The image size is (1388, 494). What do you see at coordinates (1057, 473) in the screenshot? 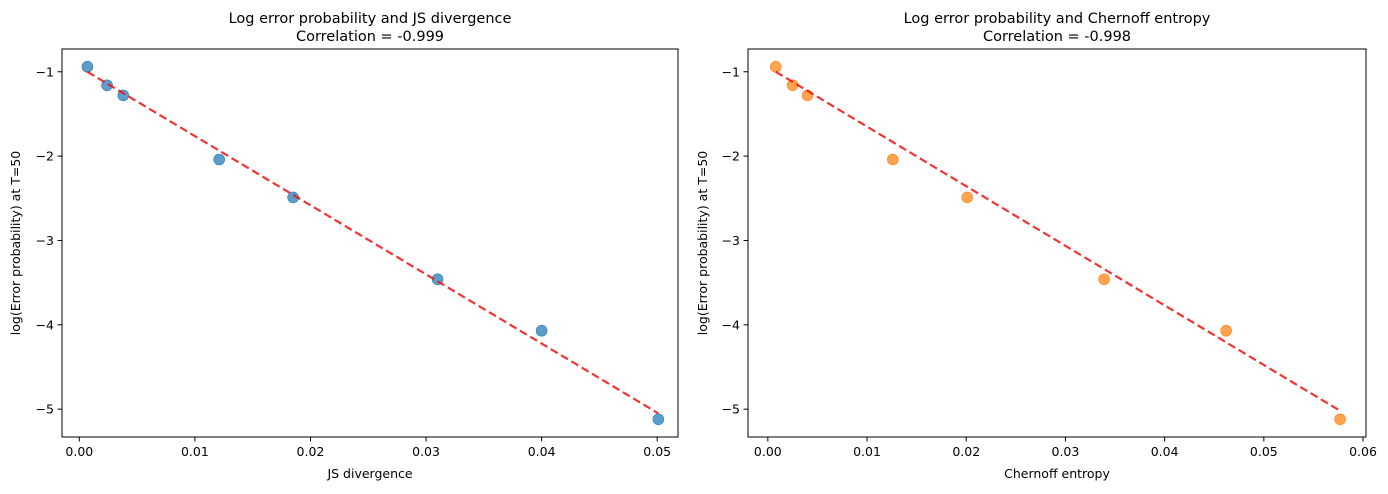
I see `x-axis-label: Chernoff entropy` at bounding box center [1057, 473].